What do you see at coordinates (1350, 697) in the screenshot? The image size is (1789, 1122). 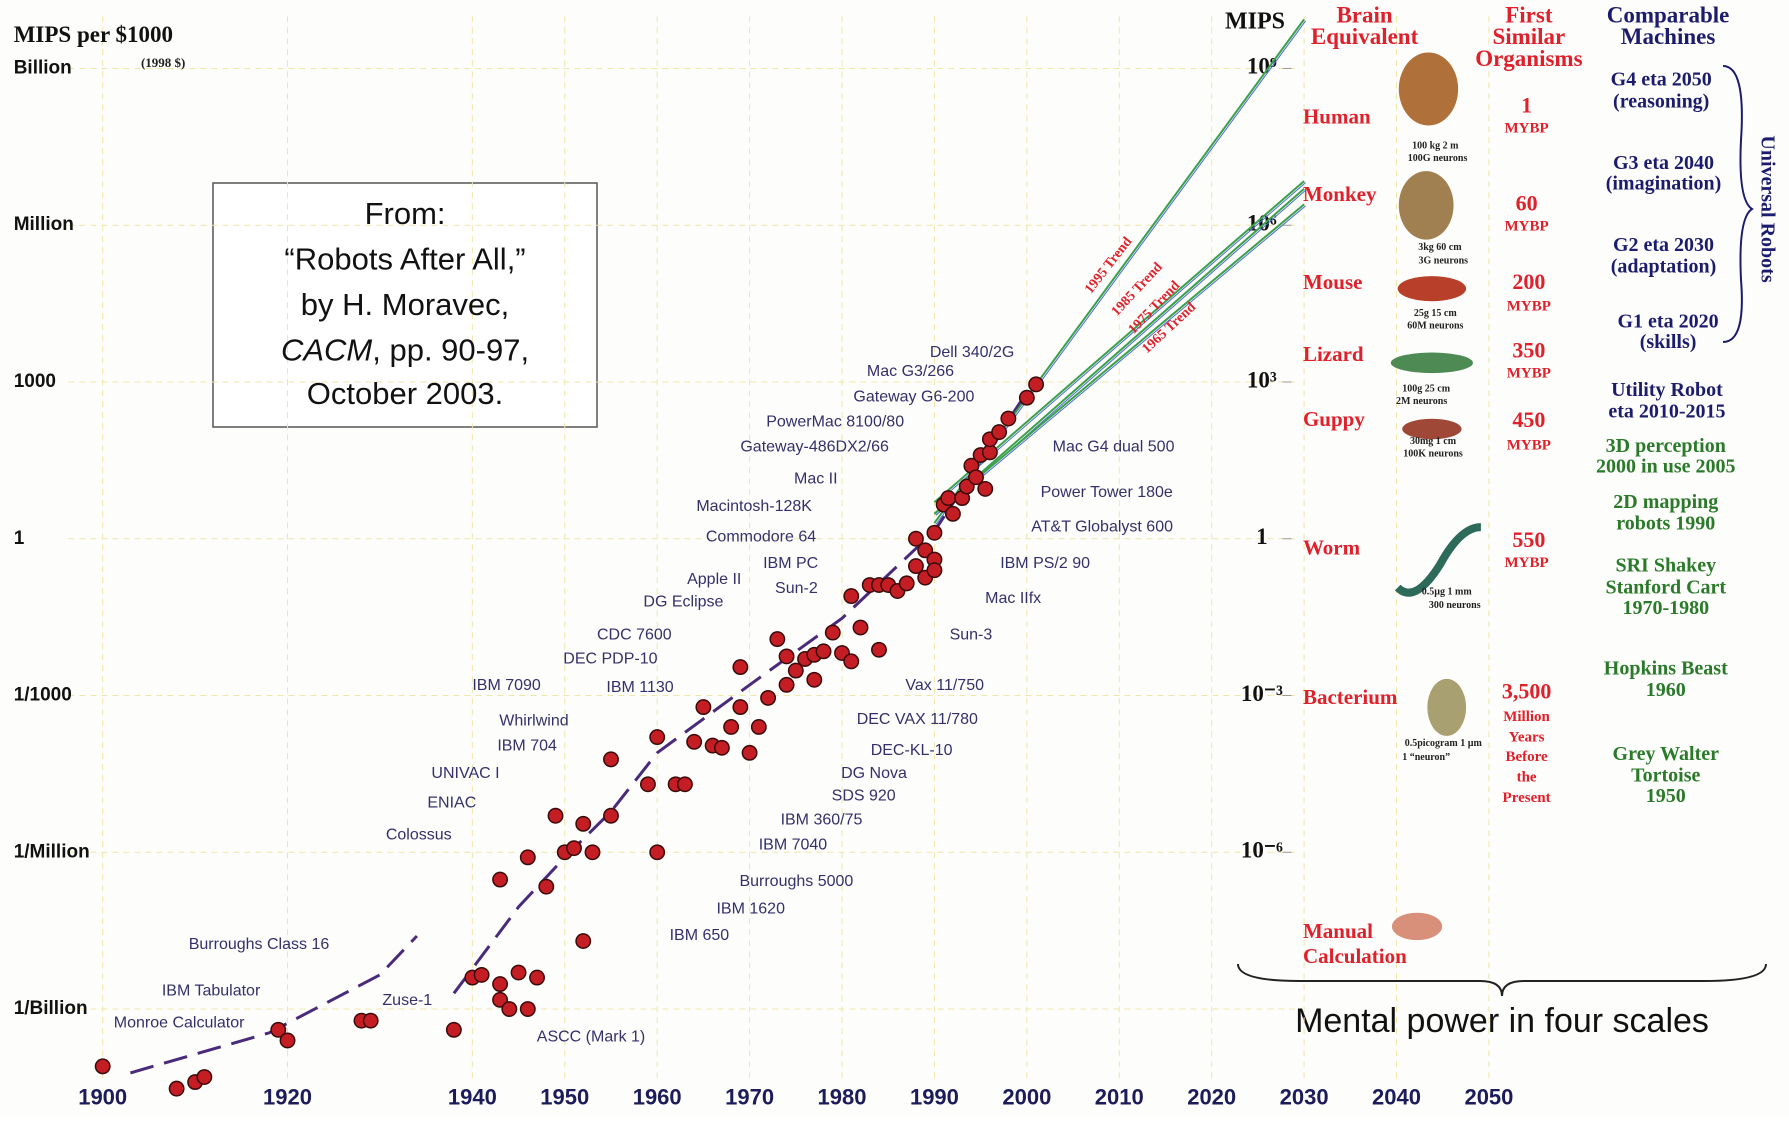 I see `organism-name: Bacterium` at bounding box center [1350, 697].